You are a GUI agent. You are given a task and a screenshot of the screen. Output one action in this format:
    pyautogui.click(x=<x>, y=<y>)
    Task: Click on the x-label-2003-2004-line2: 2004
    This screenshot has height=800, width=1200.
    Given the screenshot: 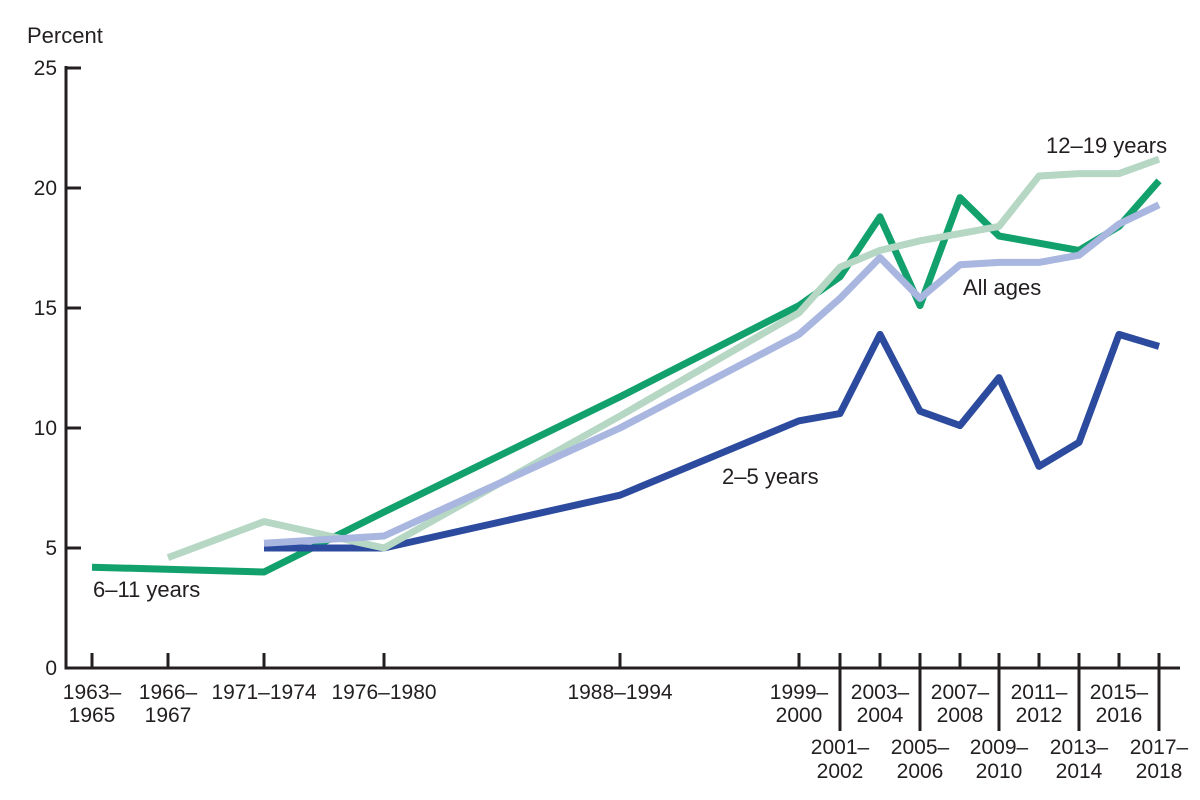 What is the action you would take?
    pyautogui.click(x=880, y=715)
    